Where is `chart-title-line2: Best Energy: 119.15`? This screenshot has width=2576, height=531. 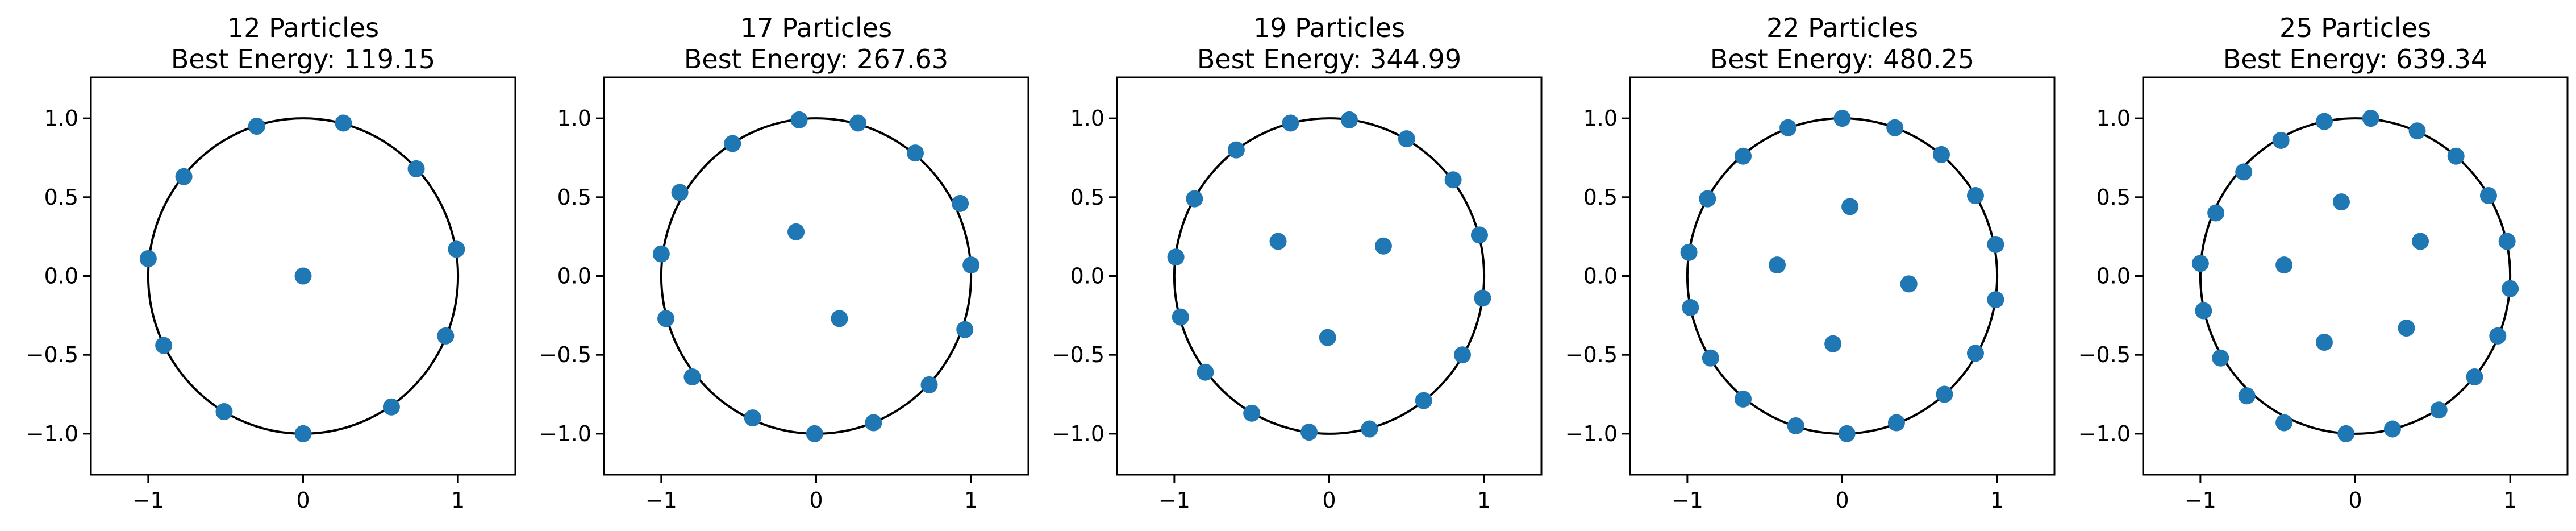
chart-title-line2: Best Energy: 119.15 is located at coordinates (303, 59).